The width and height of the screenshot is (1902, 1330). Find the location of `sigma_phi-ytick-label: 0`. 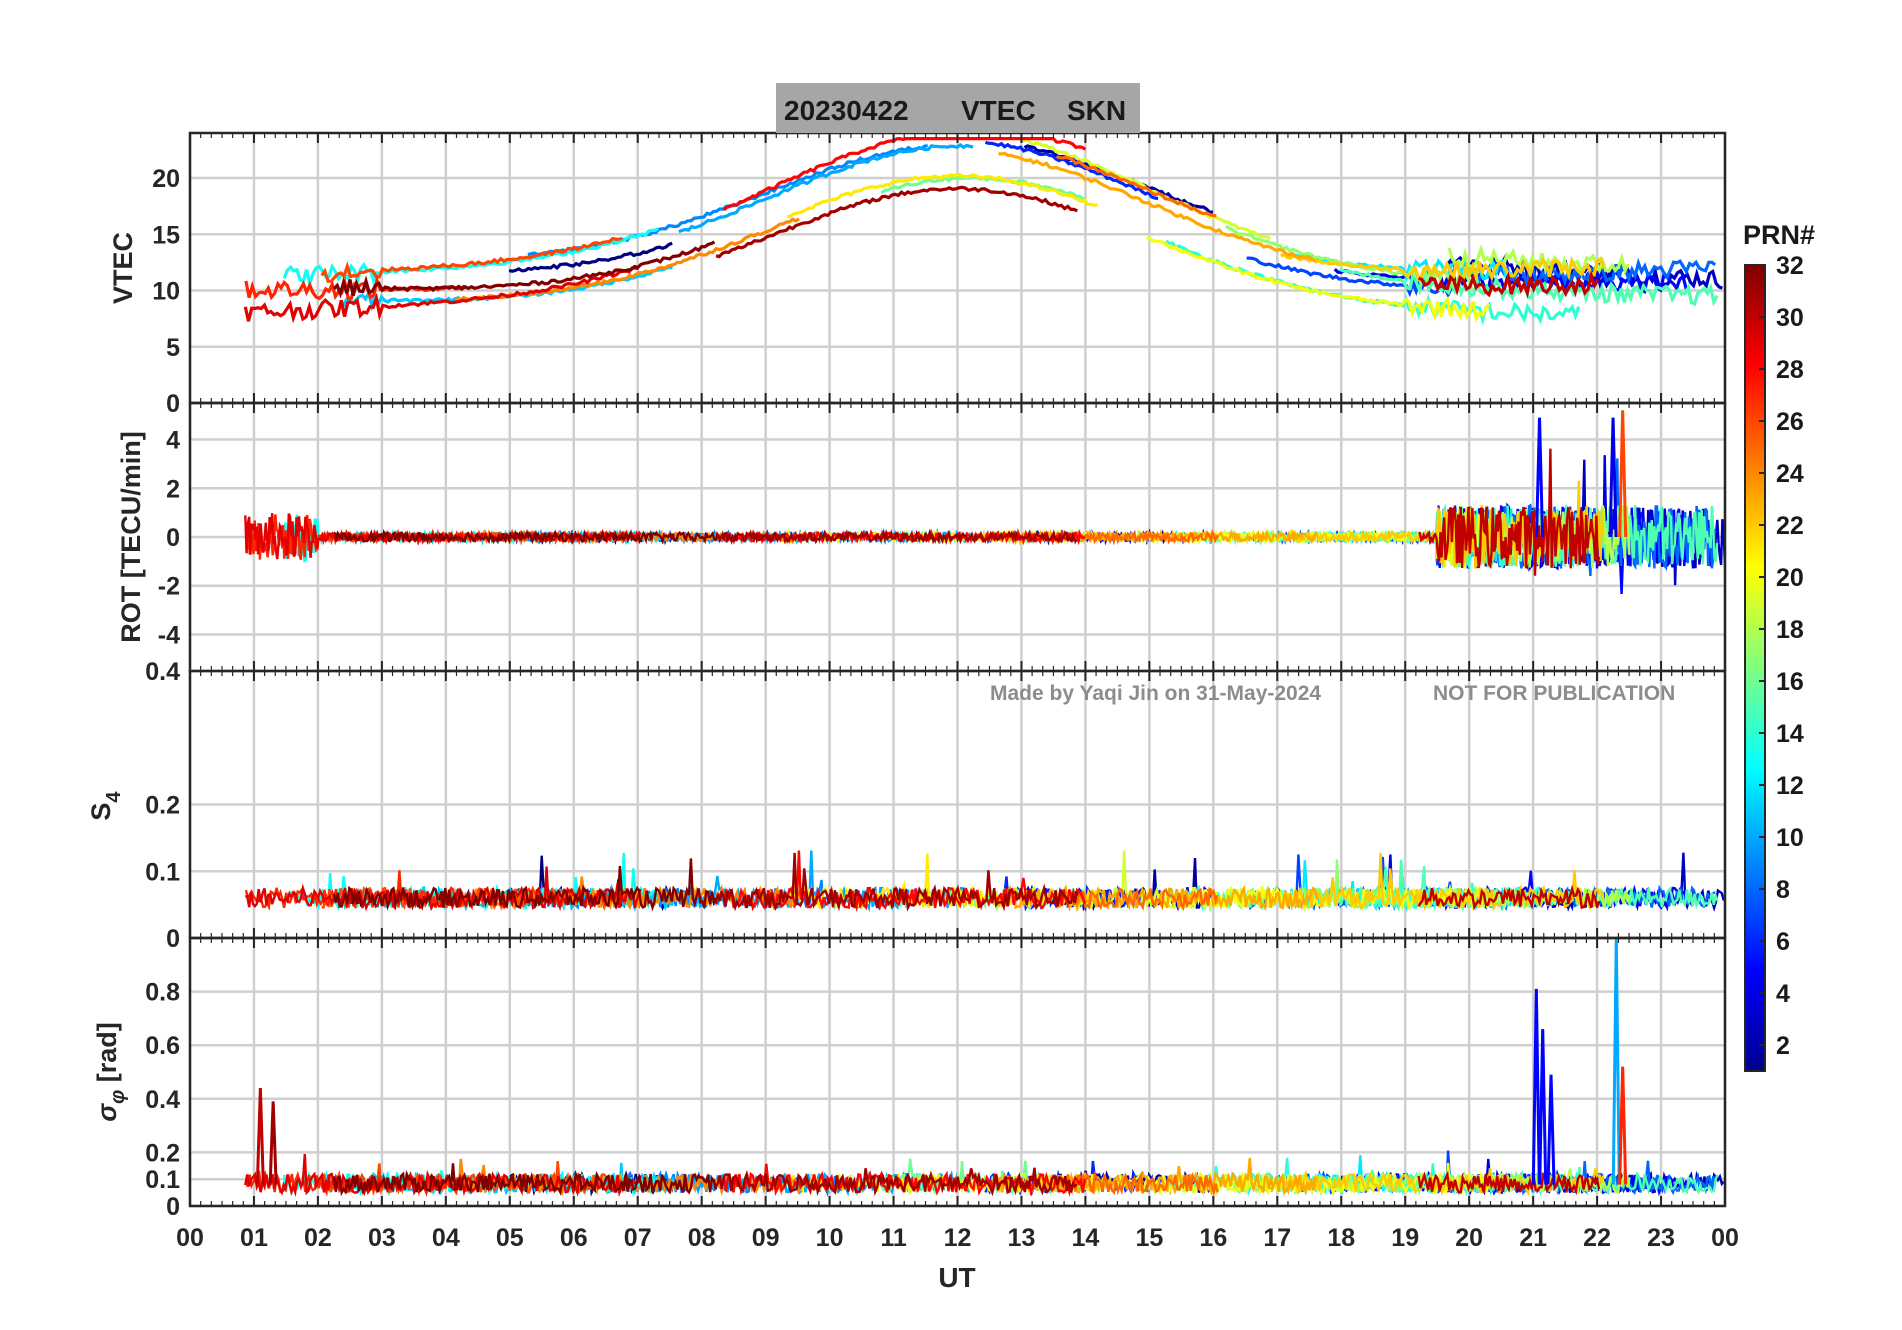

sigma_phi-ytick-label: 0 is located at coordinates (173, 1207).